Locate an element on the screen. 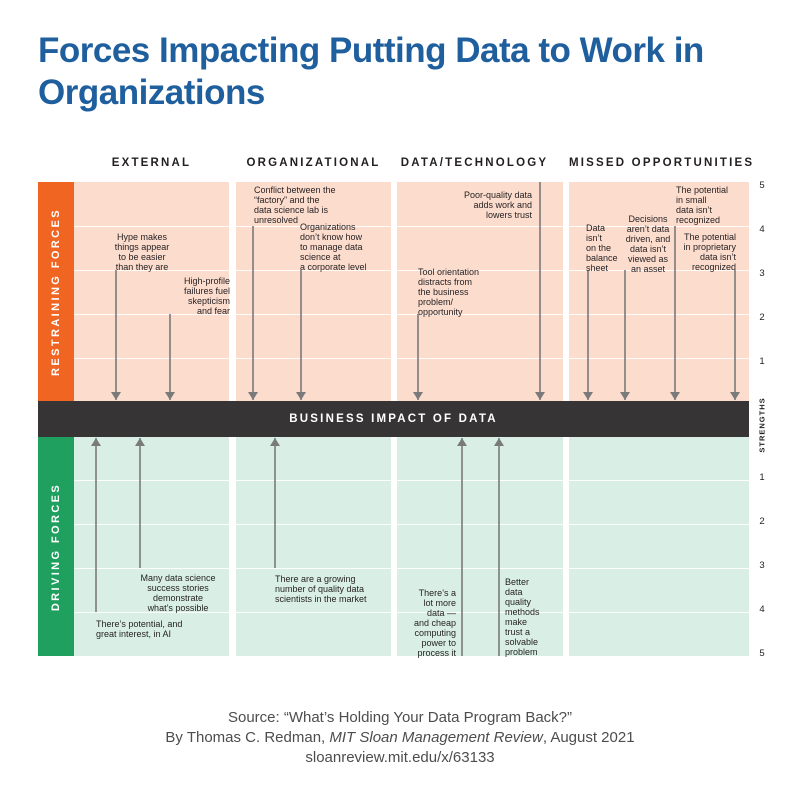 This screenshot has width=800, height=800. tick-bottom-1: 1 is located at coordinates (762, 477).